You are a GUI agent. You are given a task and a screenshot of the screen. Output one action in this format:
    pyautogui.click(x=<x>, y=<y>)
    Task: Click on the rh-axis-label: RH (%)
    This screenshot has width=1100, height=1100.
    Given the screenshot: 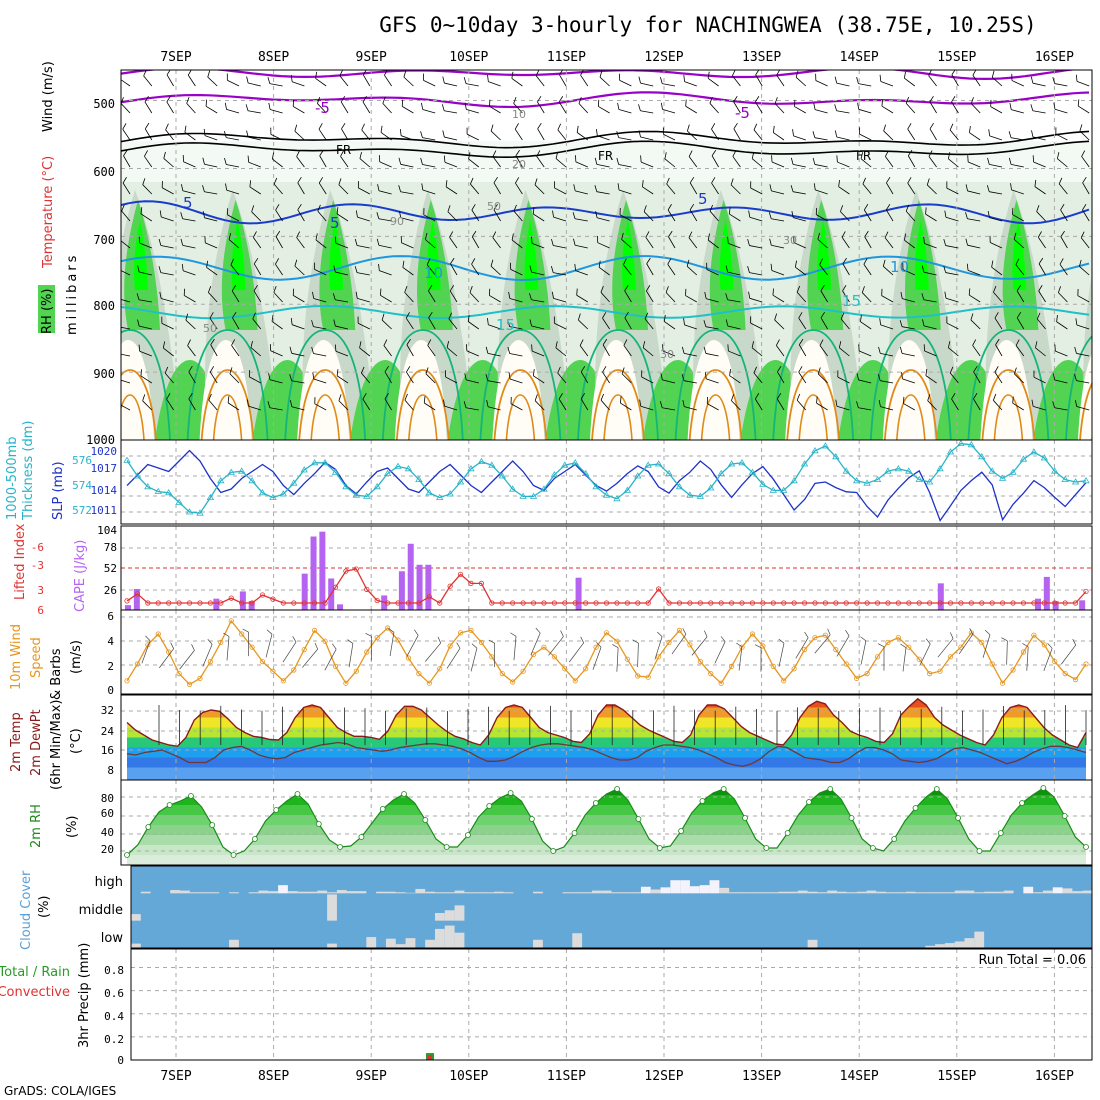 What is the action you would take?
    pyautogui.click(x=47, y=311)
    